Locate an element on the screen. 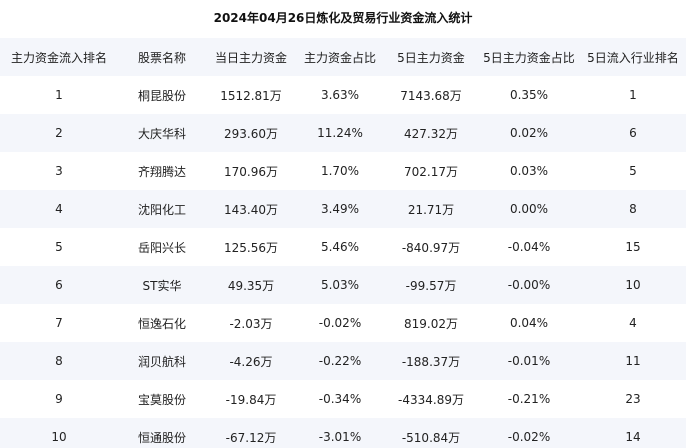 The width and height of the screenshot is (686, 448). cell-5day-industry-rank: 8 is located at coordinates (633, 209).